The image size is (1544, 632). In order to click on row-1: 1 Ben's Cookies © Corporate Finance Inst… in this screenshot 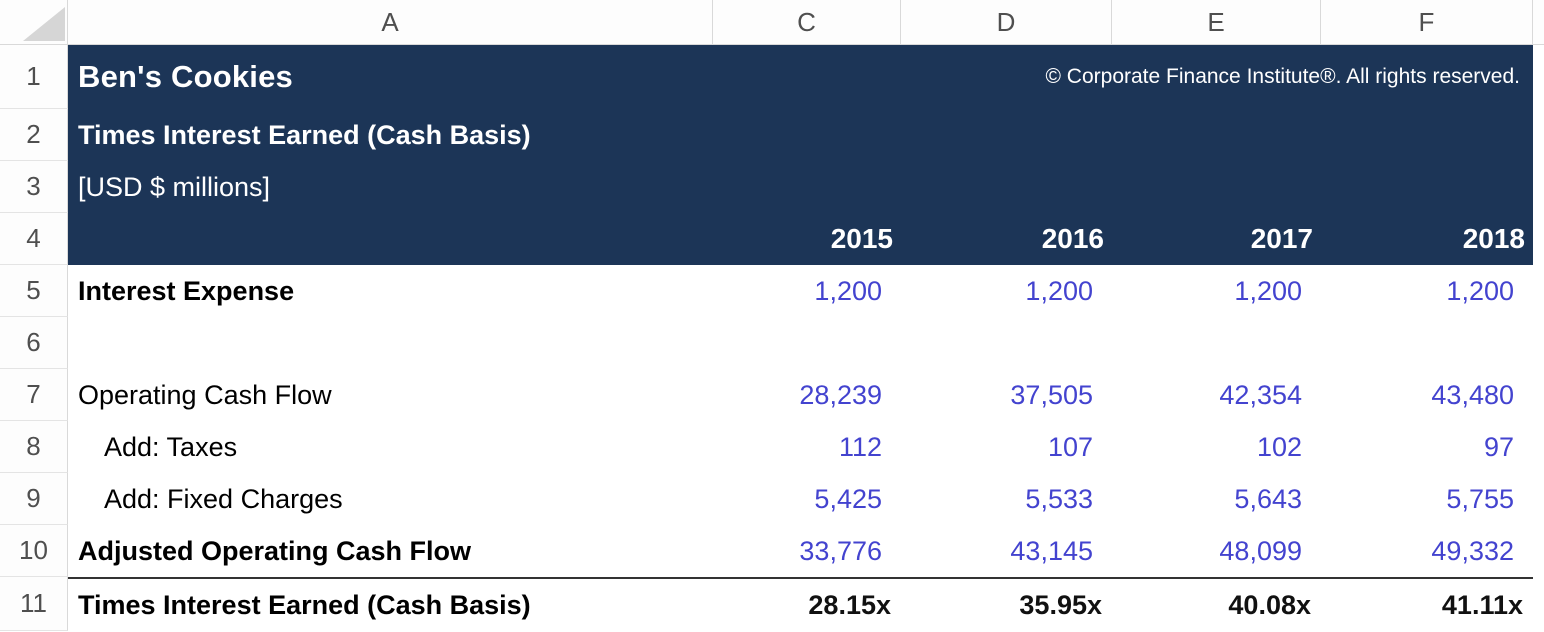, I will do `click(772, 77)`.